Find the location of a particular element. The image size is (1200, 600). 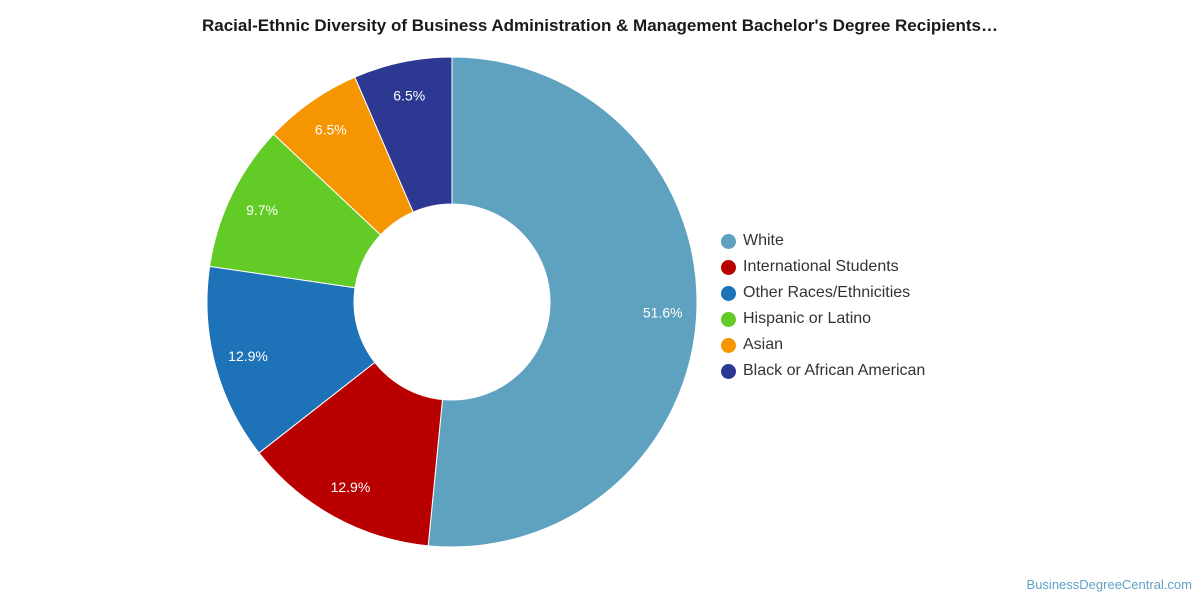

legend-label: Other Races/Ethnicities is located at coordinates (827, 292).